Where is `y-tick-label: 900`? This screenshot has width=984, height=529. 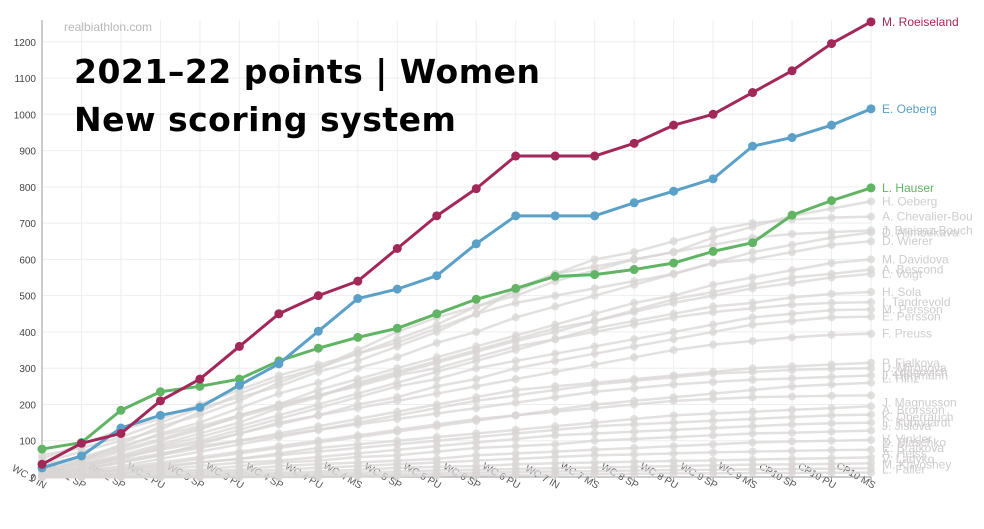
y-tick-label: 900 is located at coordinates (27, 152).